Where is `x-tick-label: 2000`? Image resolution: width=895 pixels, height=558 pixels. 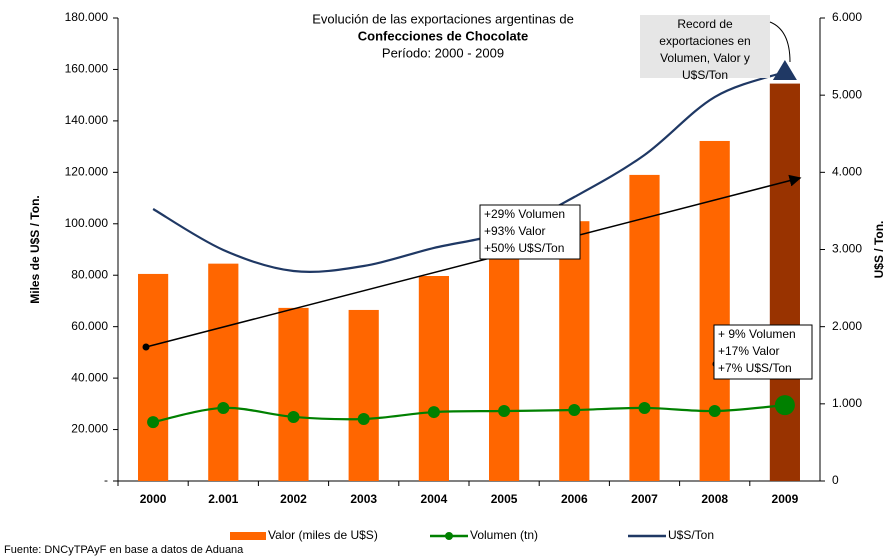 x-tick-label: 2000 is located at coordinates (153, 499).